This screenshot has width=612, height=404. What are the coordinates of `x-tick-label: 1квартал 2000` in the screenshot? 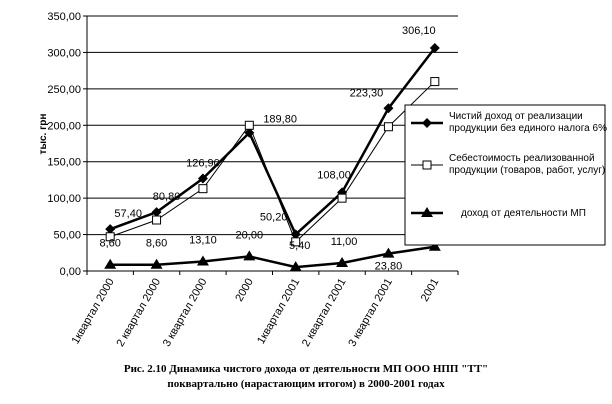 It's located at (93, 312).